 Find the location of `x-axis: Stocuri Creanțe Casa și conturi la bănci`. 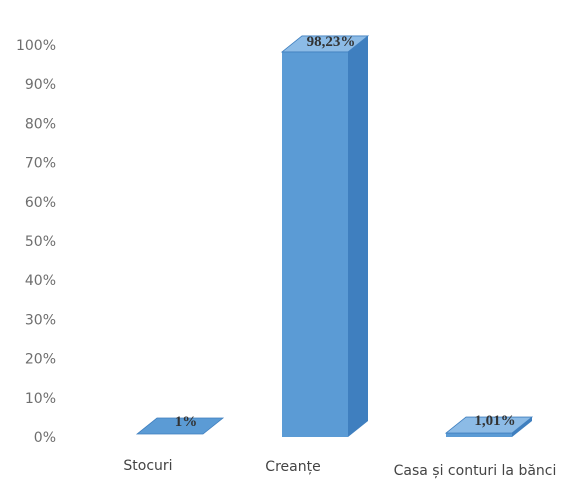

x-axis: Stocuri Creanțe Casa și conturi la bănci is located at coordinates (339, 468).